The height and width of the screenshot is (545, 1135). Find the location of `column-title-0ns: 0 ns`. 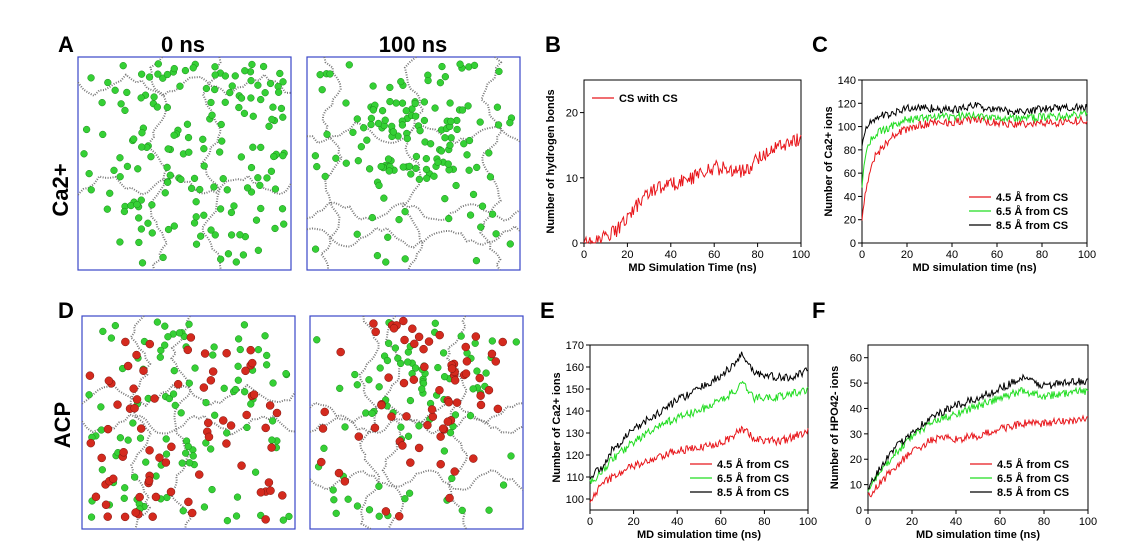

column-title-0ns: 0 ns is located at coordinates (183, 44).